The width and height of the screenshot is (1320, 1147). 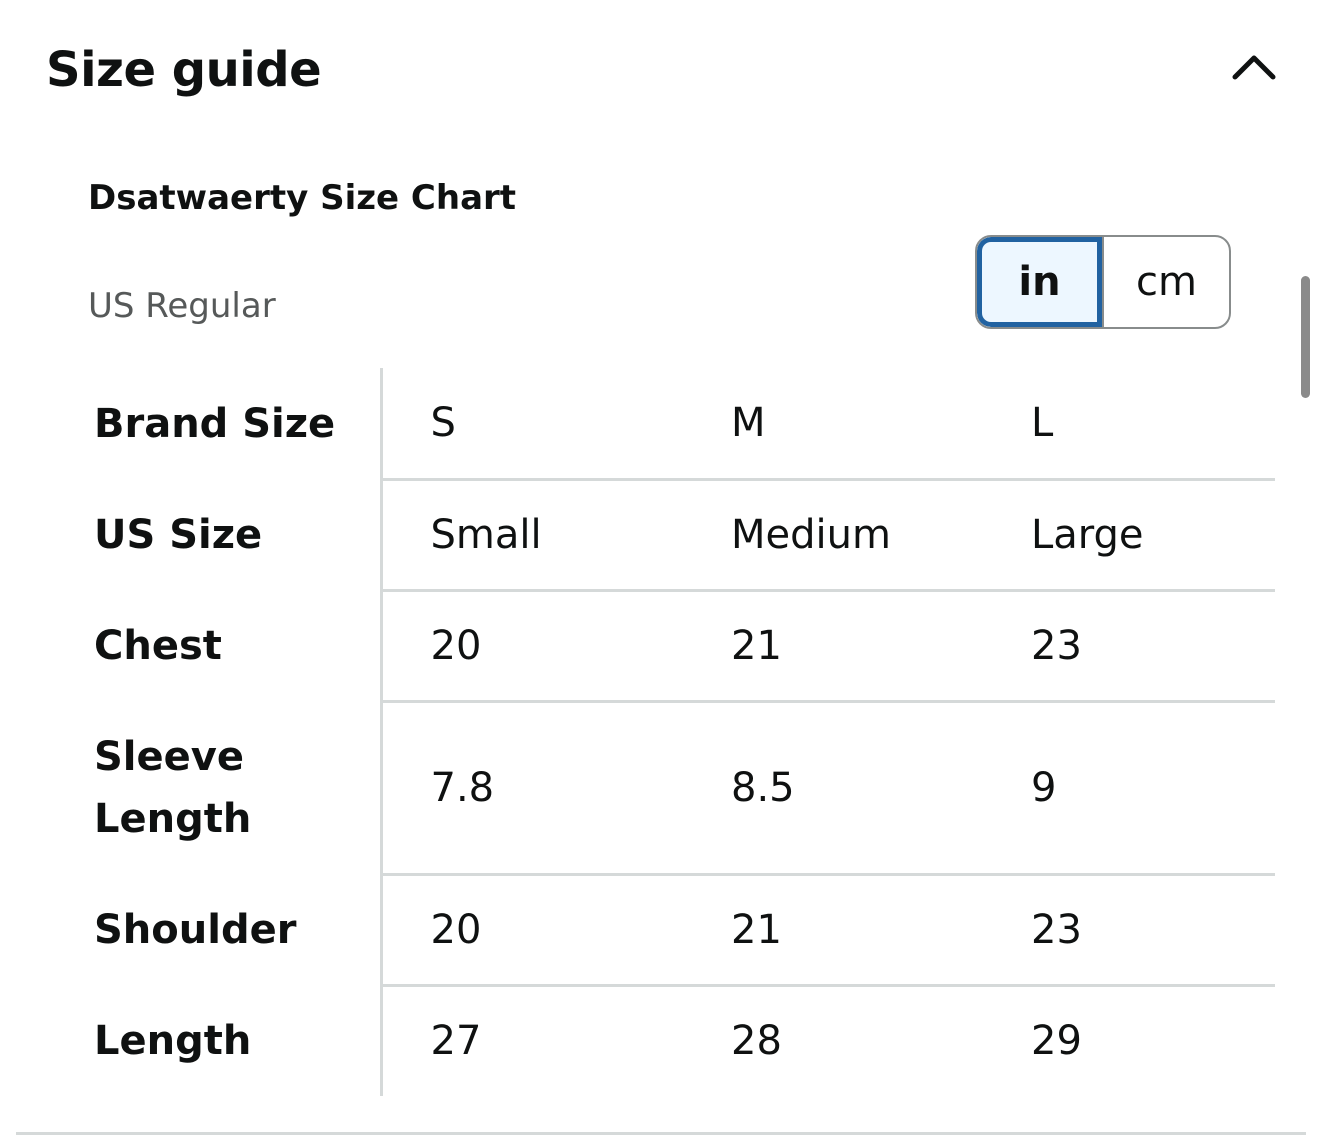 I want to click on scrollbar-thumb, so click(x=1305, y=337).